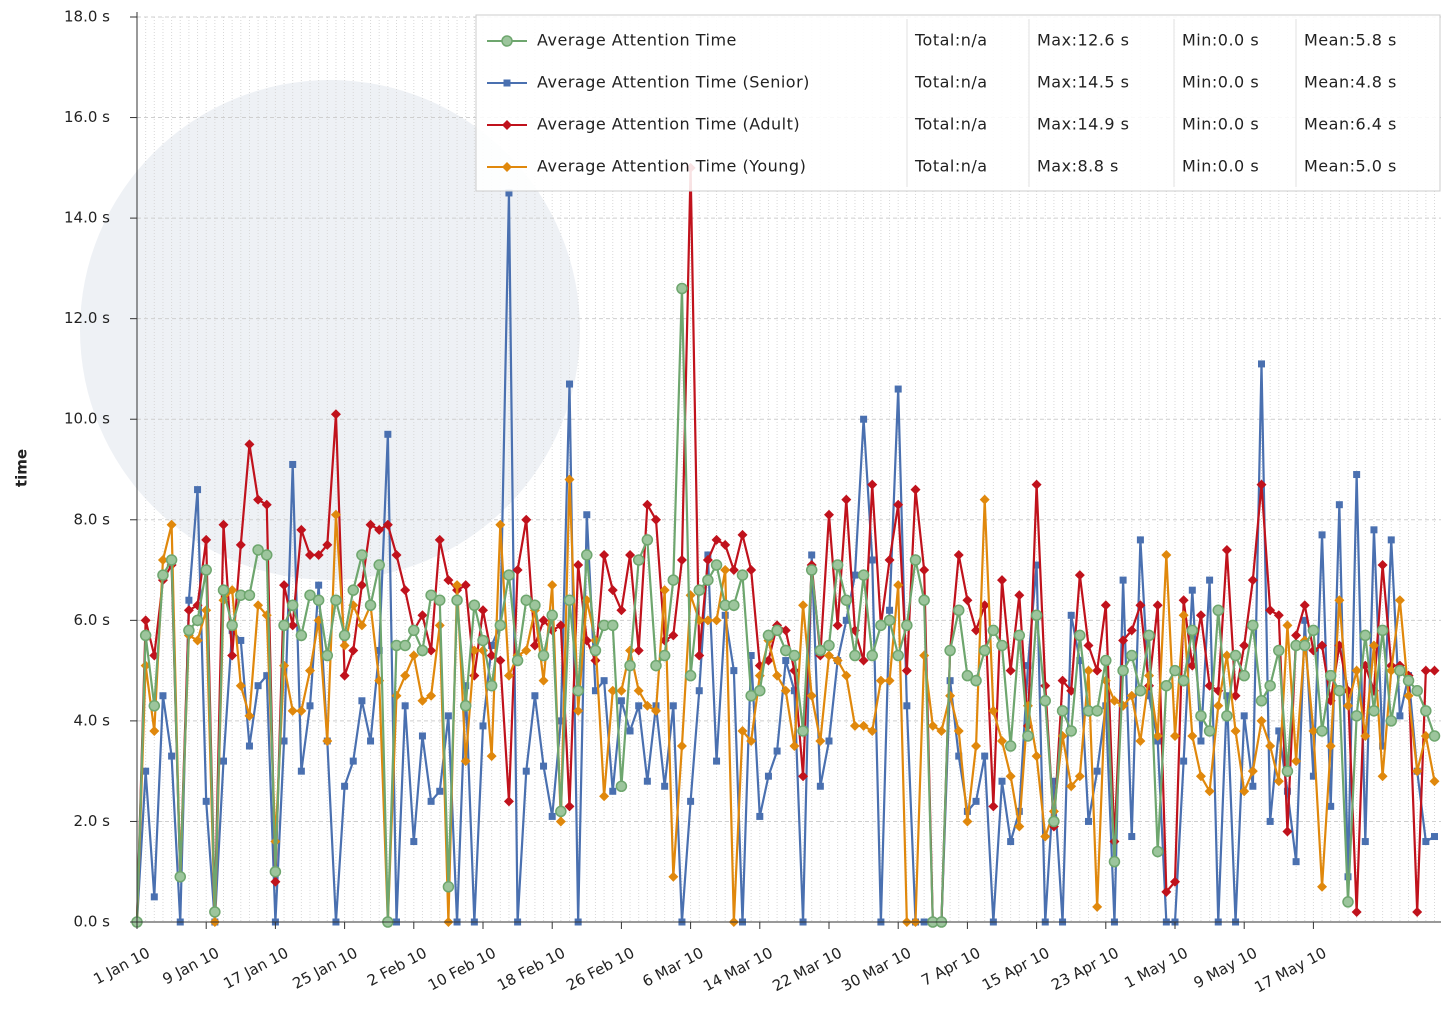  I want to click on y-tick-label: 2.0 s, so click(92, 821).